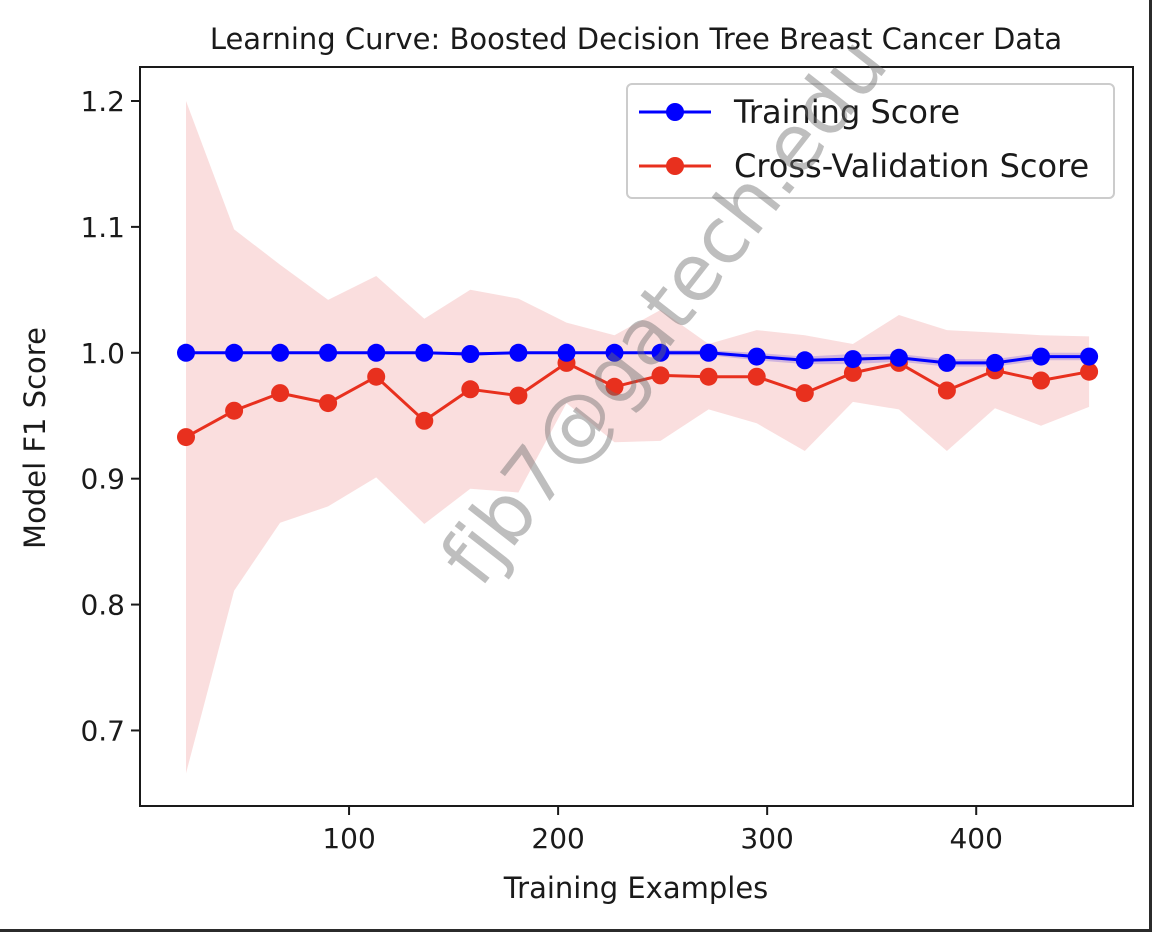  Describe the element at coordinates (35, 438) in the screenshot. I see `y-axis-label: Model F1 Score` at that location.